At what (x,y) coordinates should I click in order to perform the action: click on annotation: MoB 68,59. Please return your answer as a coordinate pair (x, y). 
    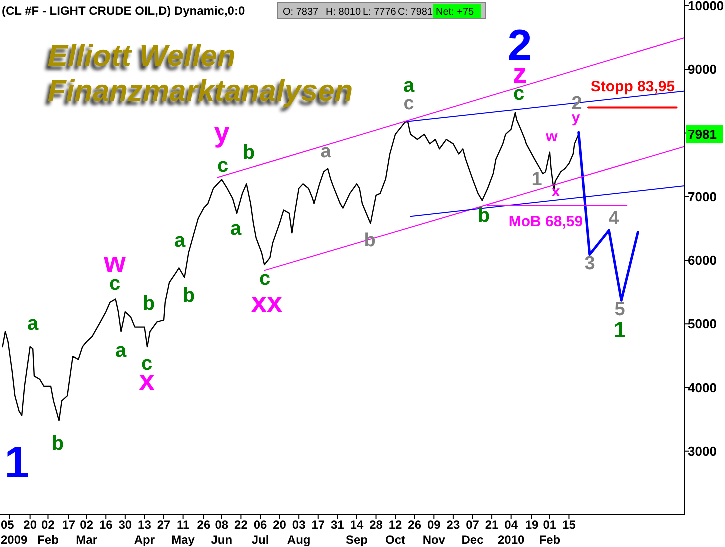
    Looking at the image, I should click on (546, 221).